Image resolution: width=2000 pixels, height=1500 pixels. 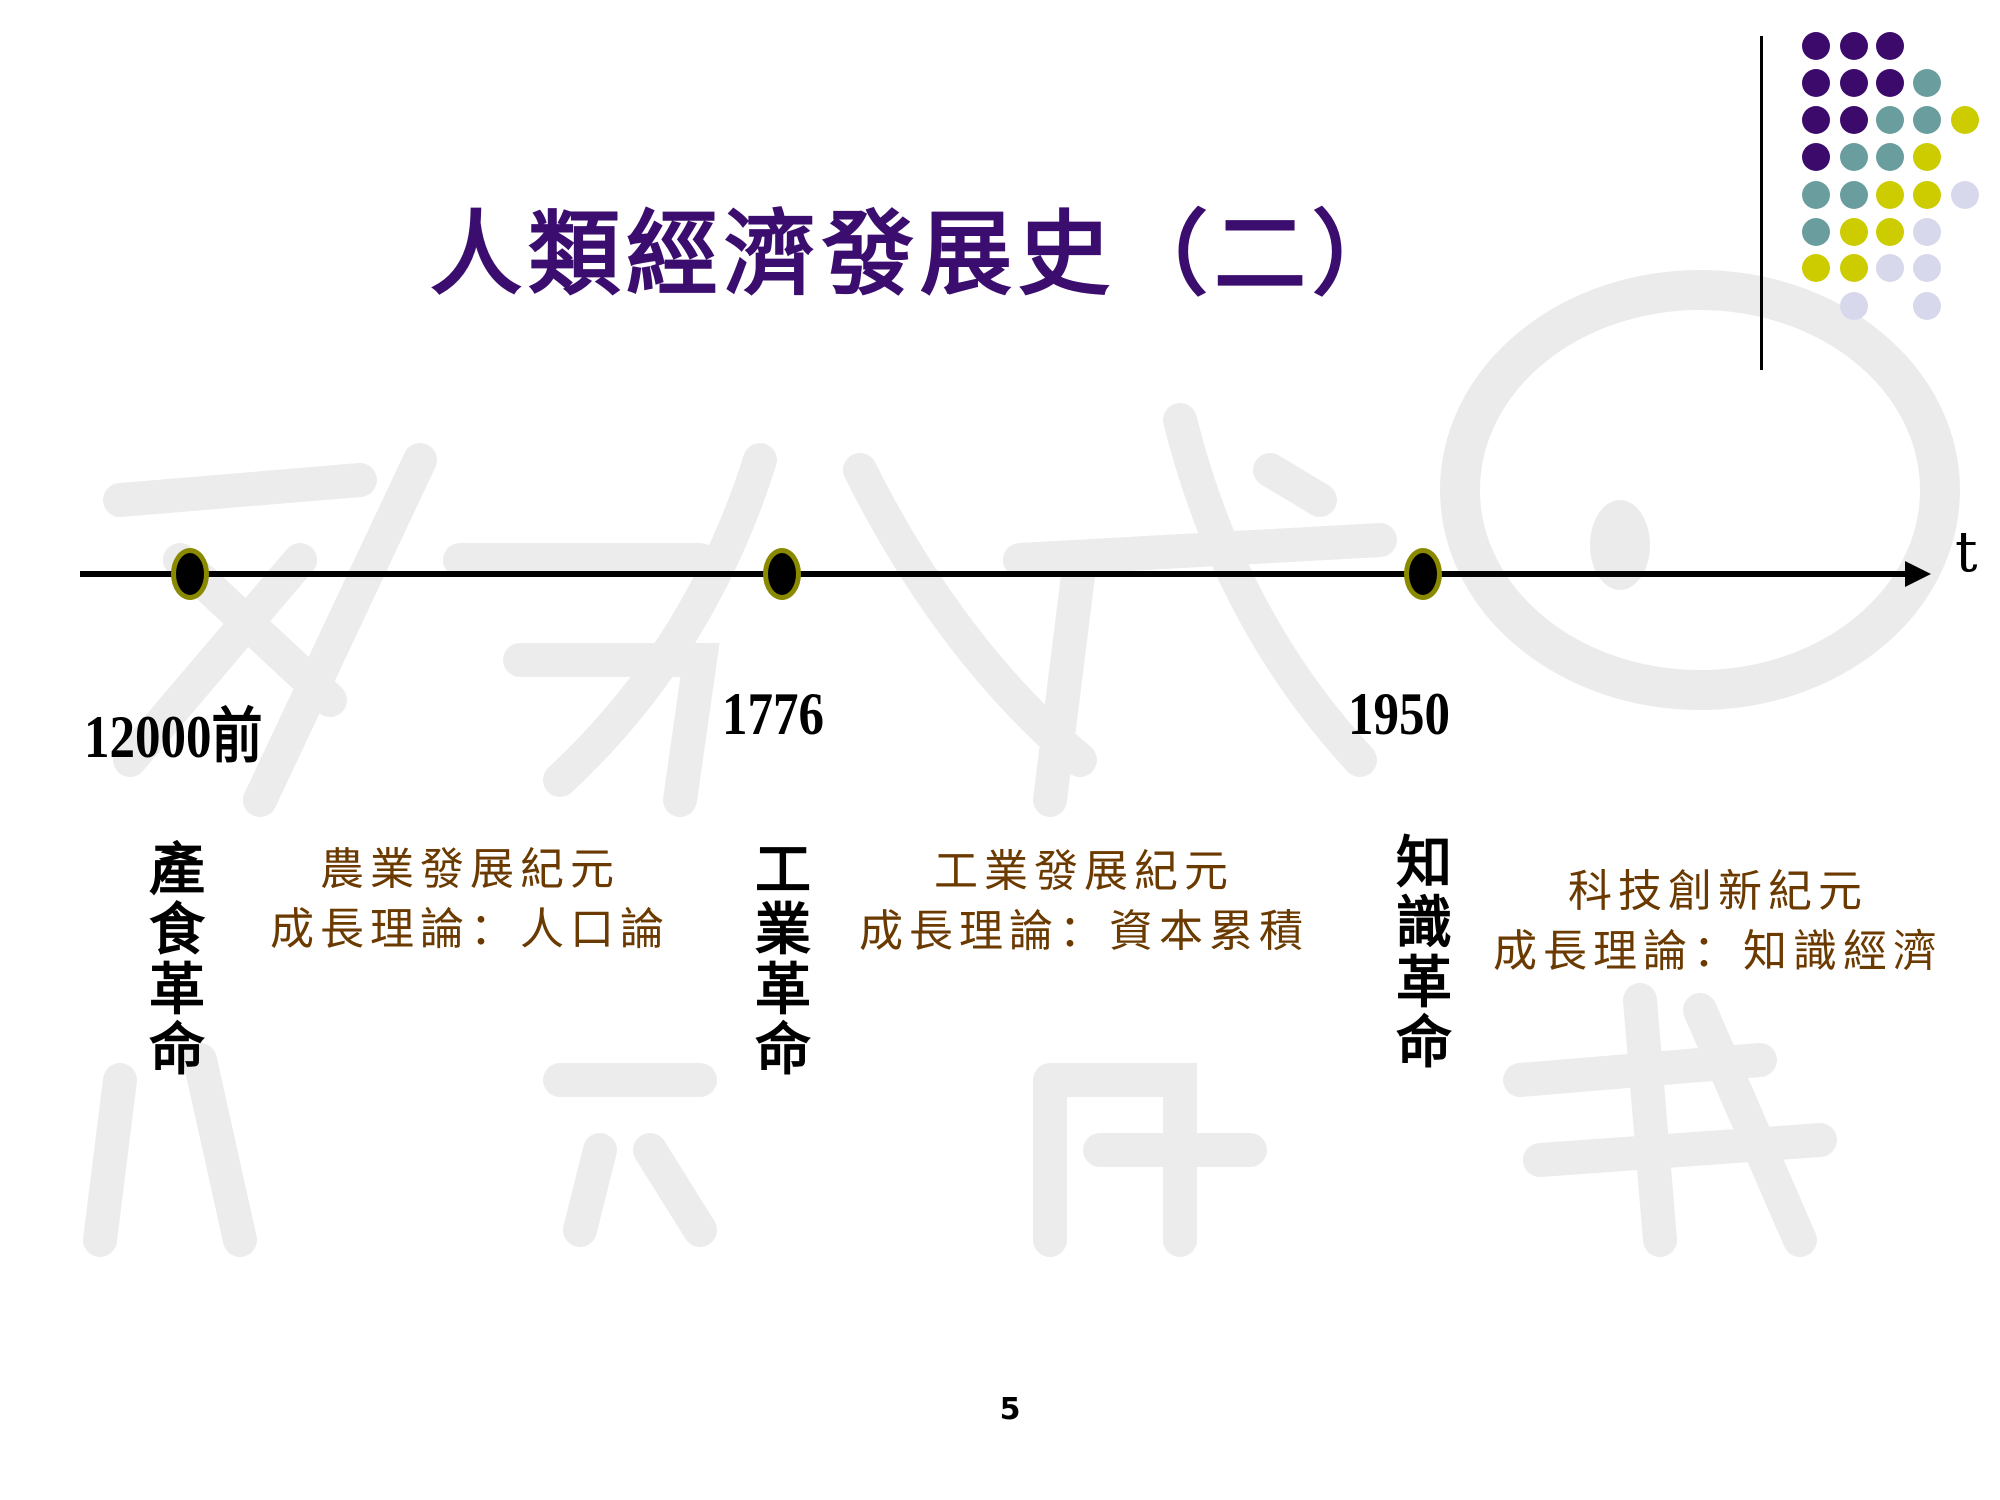 What do you see at coordinates (997, 574) in the screenshot?
I see `timeline-axis` at bounding box center [997, 574].